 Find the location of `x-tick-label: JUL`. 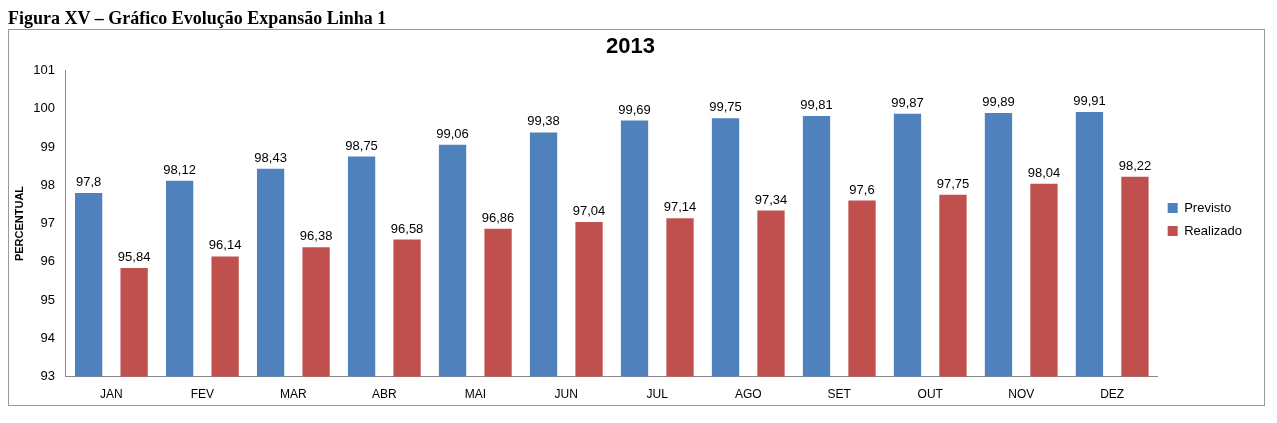

x-tick-label: JUL is located at coordinates (657, 394).